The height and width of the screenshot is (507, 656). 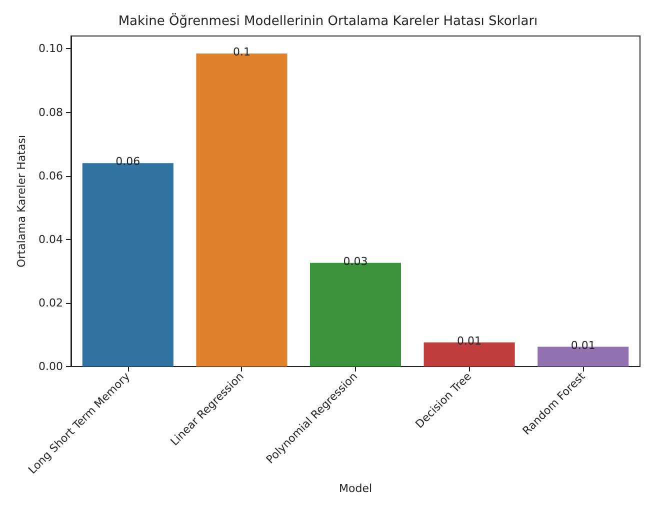 I want to click on y-axis-title: Ortalama Kareler Hatası, so click(x=21, y=201).